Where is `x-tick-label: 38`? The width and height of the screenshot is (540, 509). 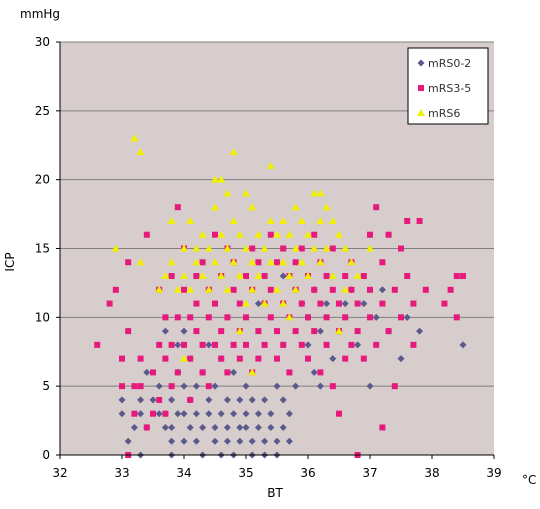 x-tick-label: 38 is located at coordinates (431, 473).